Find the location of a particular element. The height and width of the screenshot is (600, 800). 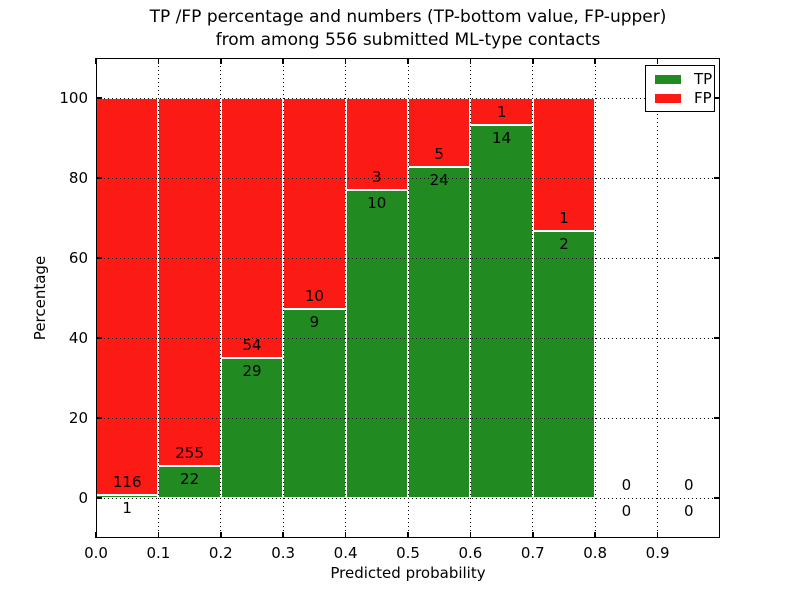

tick-bottom-0.7 is located at coordinates (533, 535).